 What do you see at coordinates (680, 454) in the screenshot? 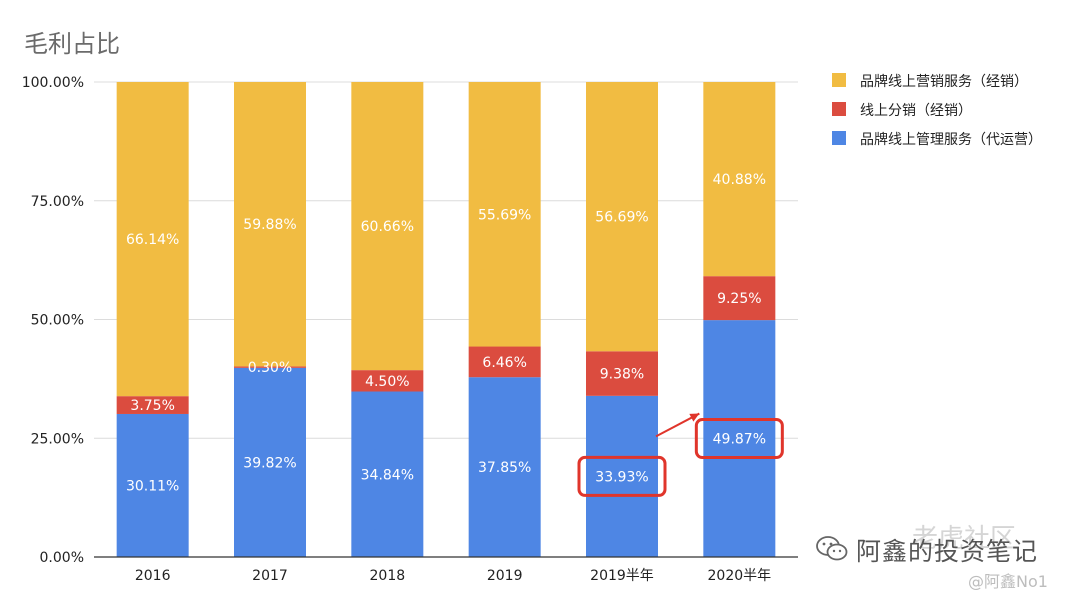
I see `annotation-layer` at bounding box center [680, 454].